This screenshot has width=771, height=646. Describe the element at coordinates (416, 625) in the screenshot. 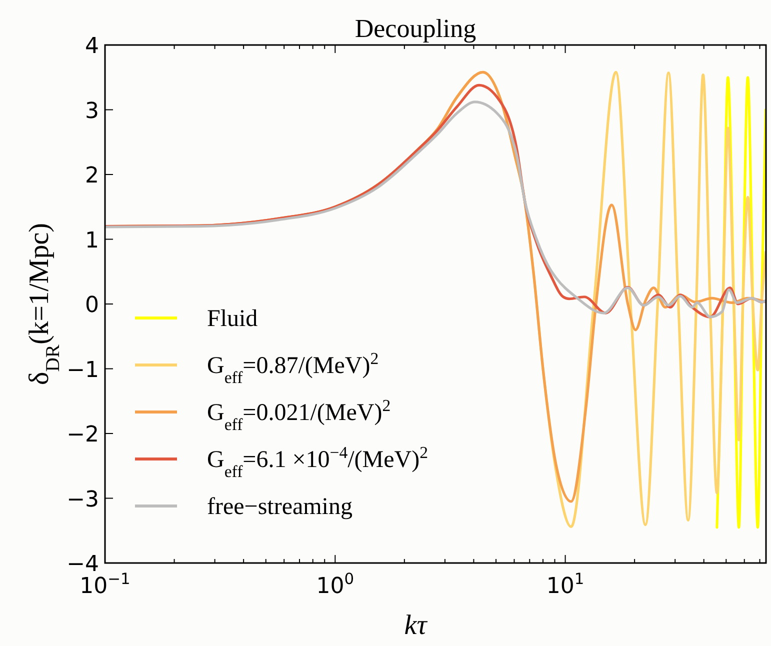

I see `x-axis-title: kτ` at that location.